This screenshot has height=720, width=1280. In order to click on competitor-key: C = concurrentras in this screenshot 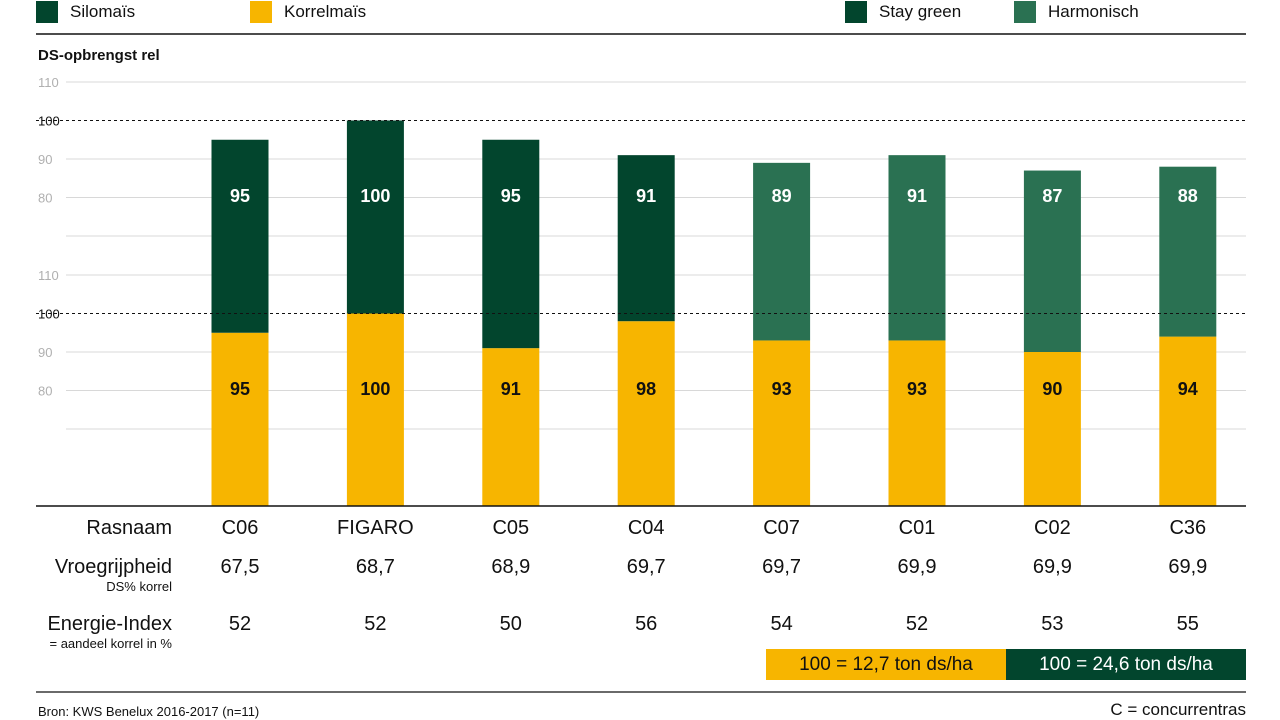, I will do `click(1178, 709)`.